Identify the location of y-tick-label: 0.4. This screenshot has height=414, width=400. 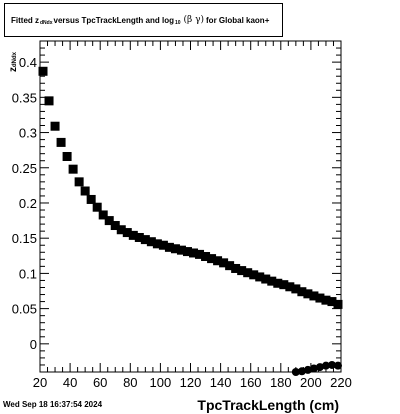
(28, 62).